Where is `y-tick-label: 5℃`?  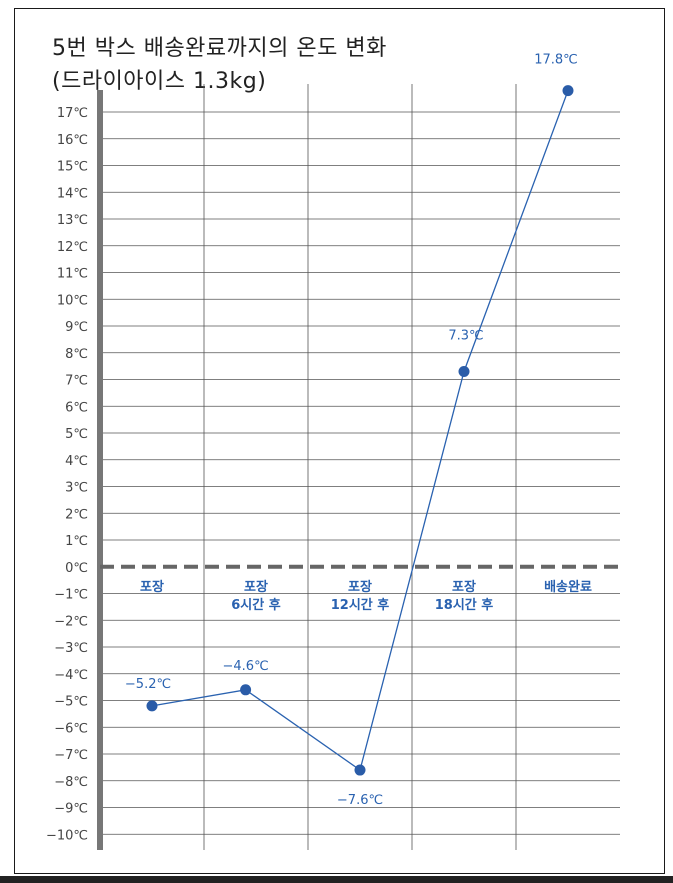 y-tick-label: 5℃ is located at coordinates (76, 434).